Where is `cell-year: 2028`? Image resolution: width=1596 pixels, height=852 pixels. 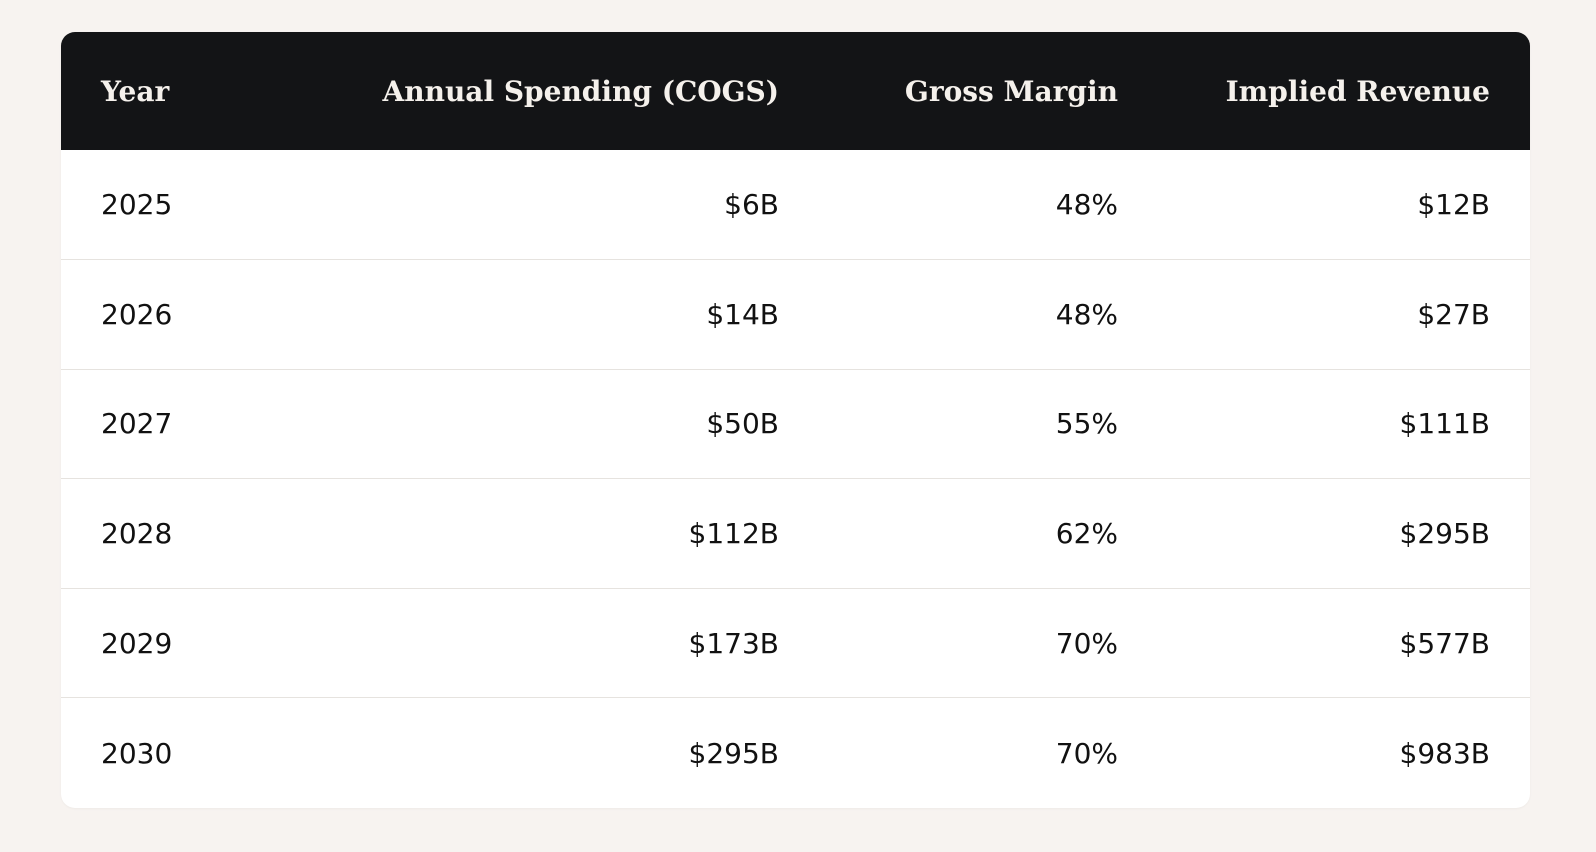
cell-year: 2028 is located at coordinates (137, 534).